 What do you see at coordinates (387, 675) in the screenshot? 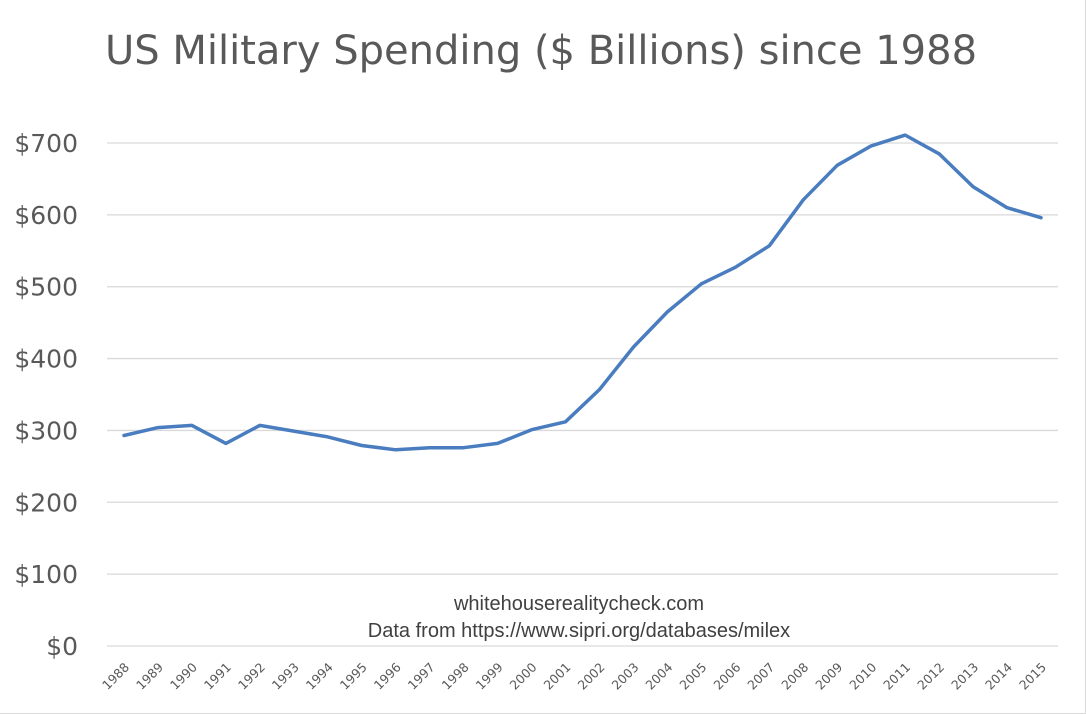
I see `x-tick-label: 1996` at bounding box center [387, 675].